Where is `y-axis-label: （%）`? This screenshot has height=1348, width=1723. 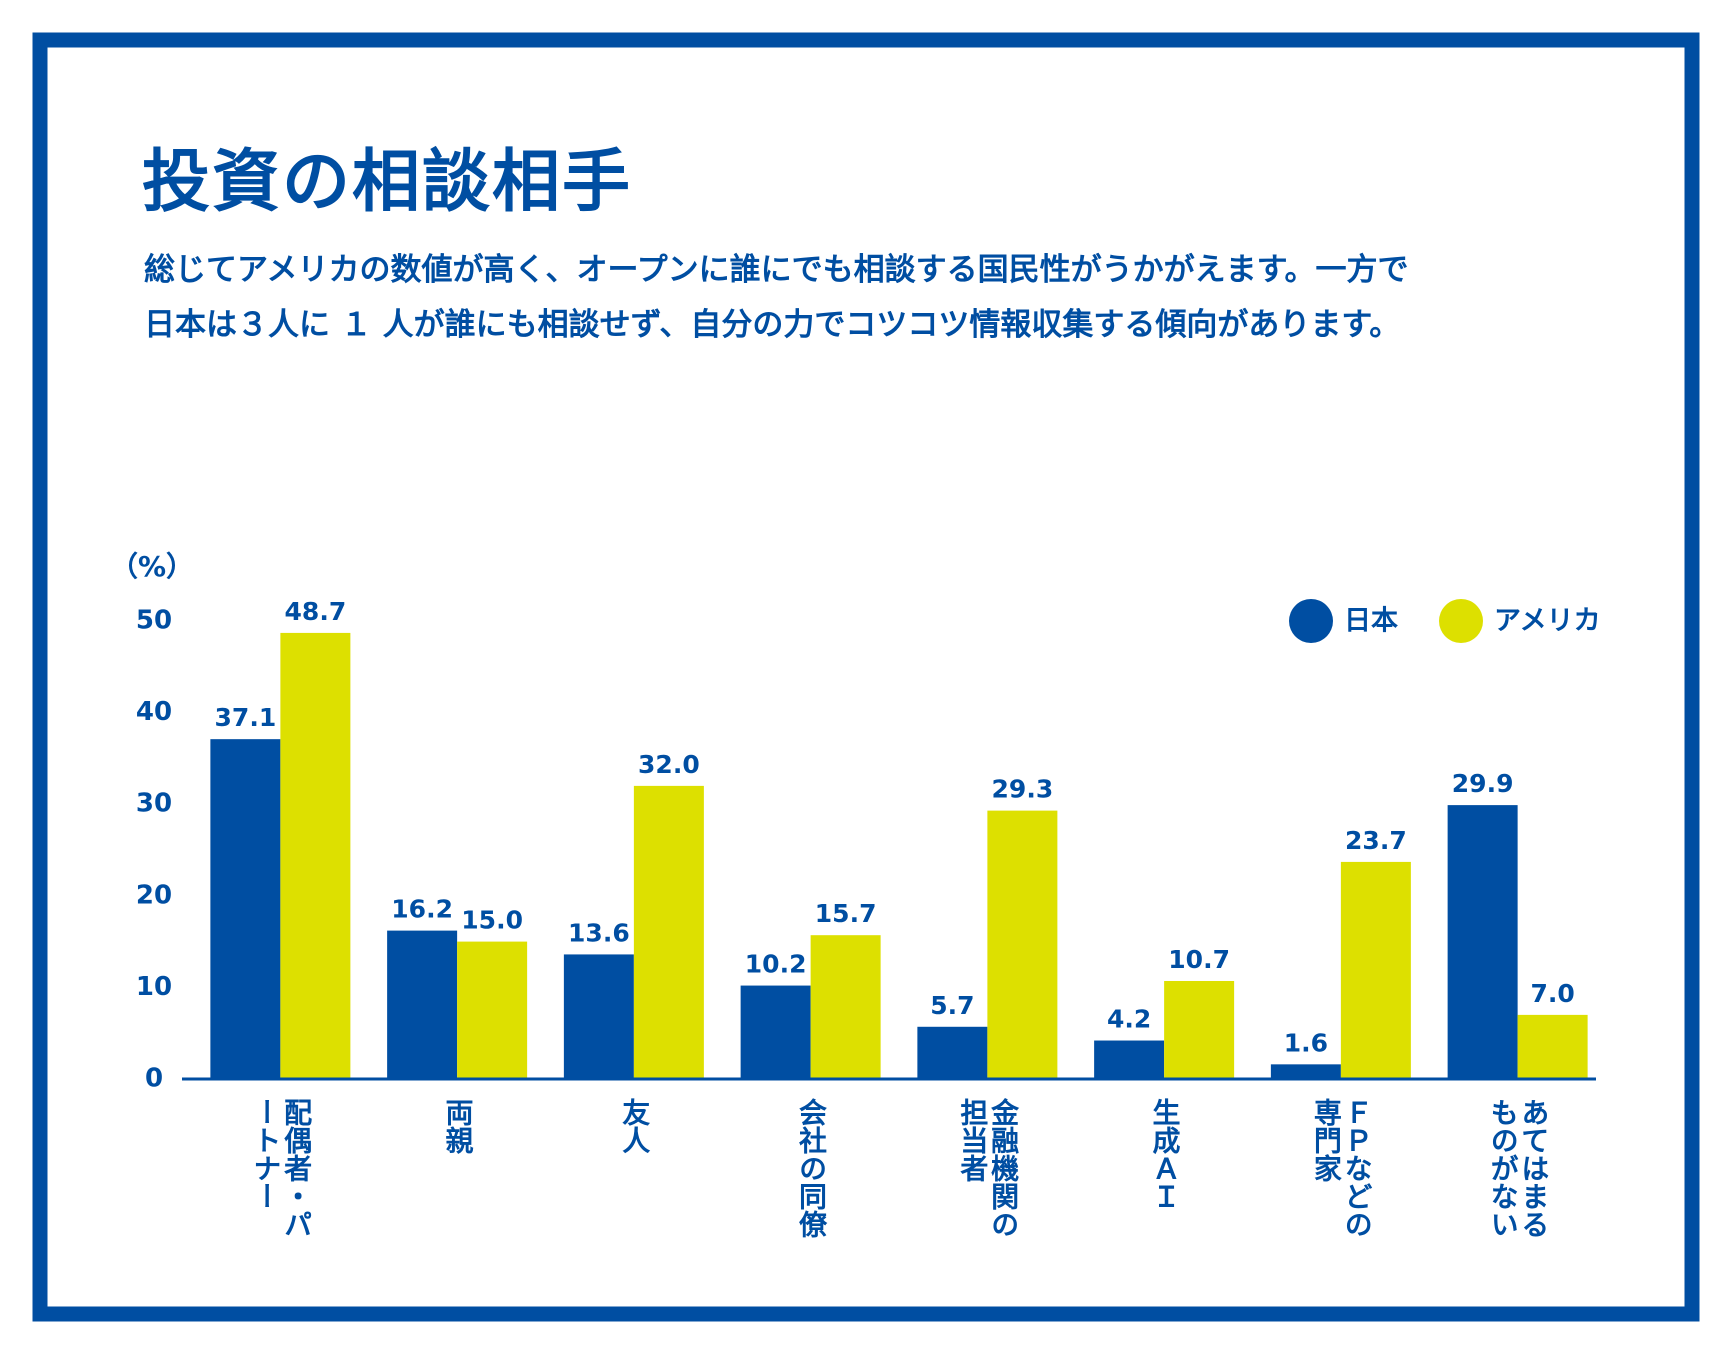 y-axis-label: （%） is located at coordinates (152, 566).